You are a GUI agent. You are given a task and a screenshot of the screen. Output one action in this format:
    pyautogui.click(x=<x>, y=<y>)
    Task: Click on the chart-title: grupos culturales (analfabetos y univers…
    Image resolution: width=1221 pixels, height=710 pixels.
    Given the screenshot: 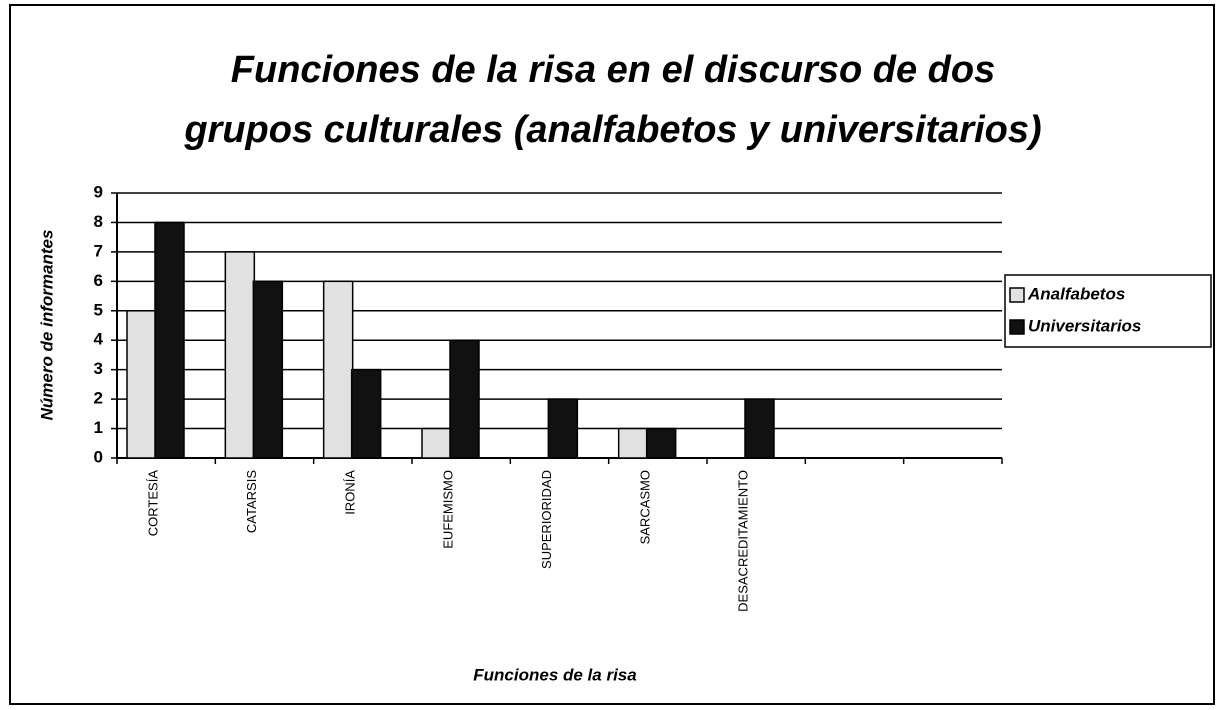 What is the action you would take?
    pyautogui.click(x=612, y=130)
    